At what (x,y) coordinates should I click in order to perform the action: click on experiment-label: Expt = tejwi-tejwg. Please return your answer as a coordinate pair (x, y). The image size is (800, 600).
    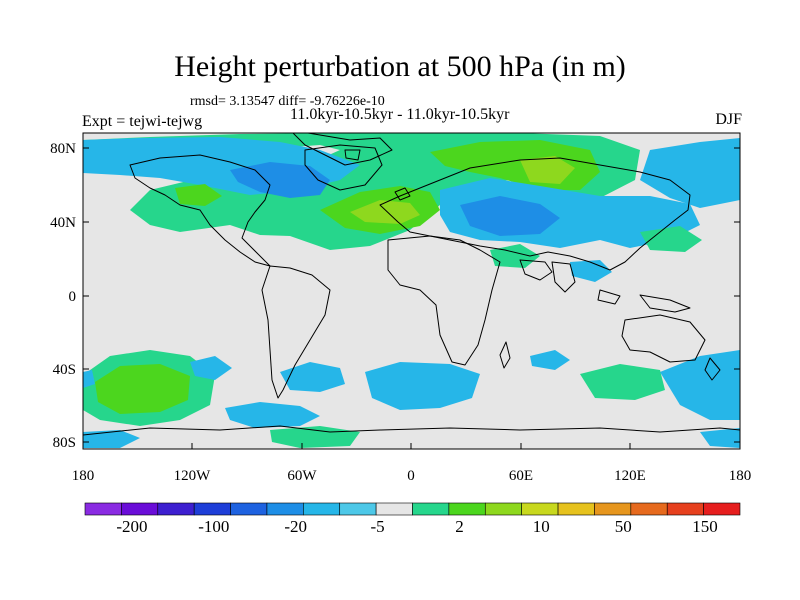
    Looking at the image, I should click on (142, 121).